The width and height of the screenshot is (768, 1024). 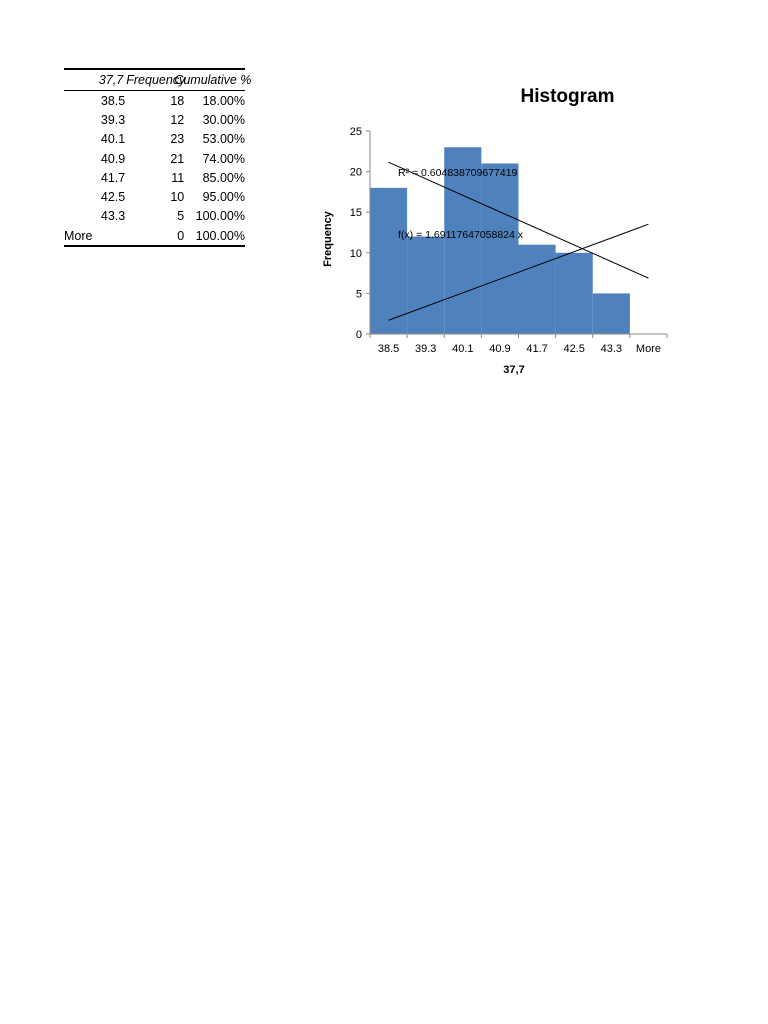 I want to click on header-frequency-text: FrequencyCumulative %, so click(x=189, y=80).